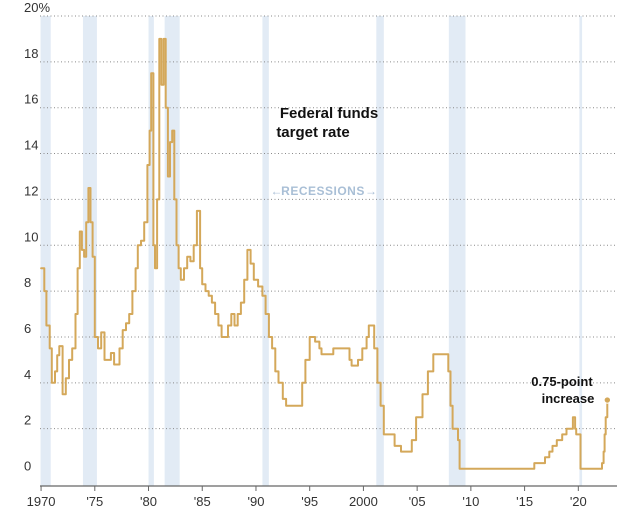 Image resolution: width=624 pixels, height=520 pixels. What do you see at coordinates (94, 501) in the screenshot?
I see `x-tick-label: '75` at bounding box center [94, 501].